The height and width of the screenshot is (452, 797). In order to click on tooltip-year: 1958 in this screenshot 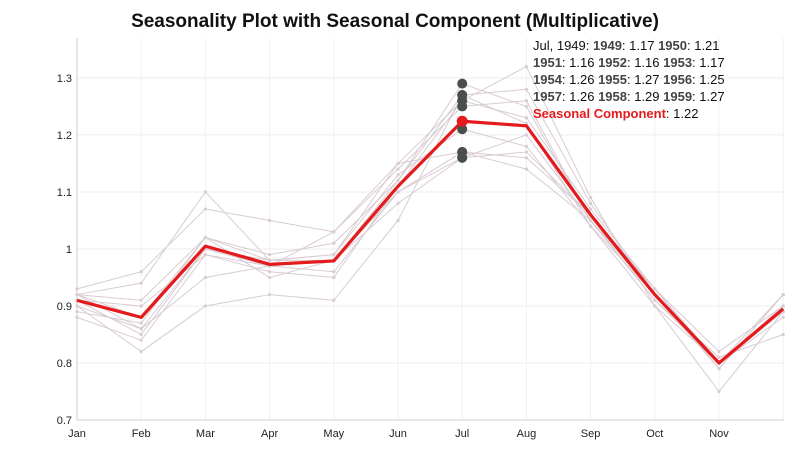, I will do `click(612, 96)`.